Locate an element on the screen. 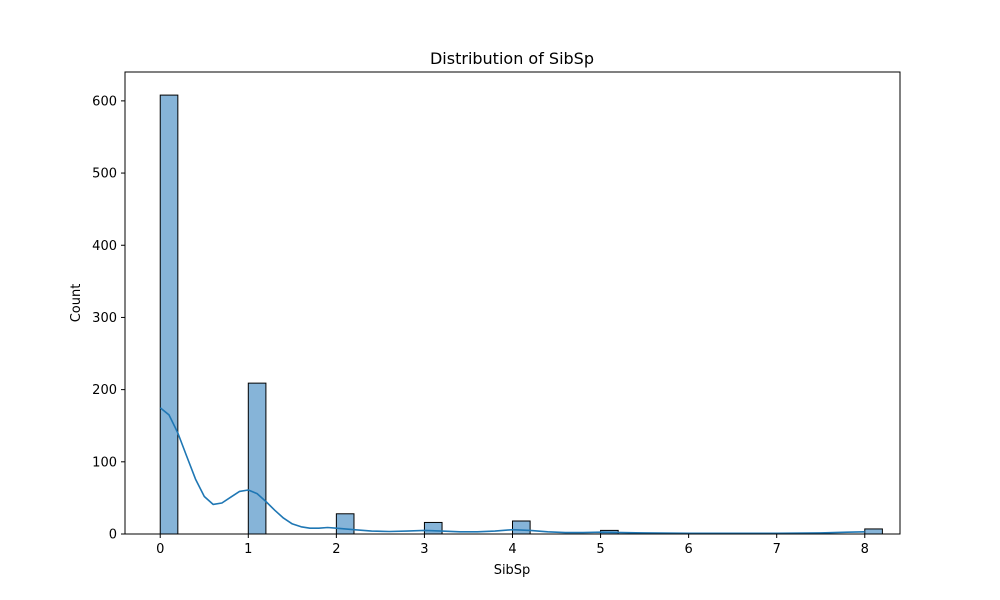  x-tick-label-7: 7 is located at coordinates (777, 549).